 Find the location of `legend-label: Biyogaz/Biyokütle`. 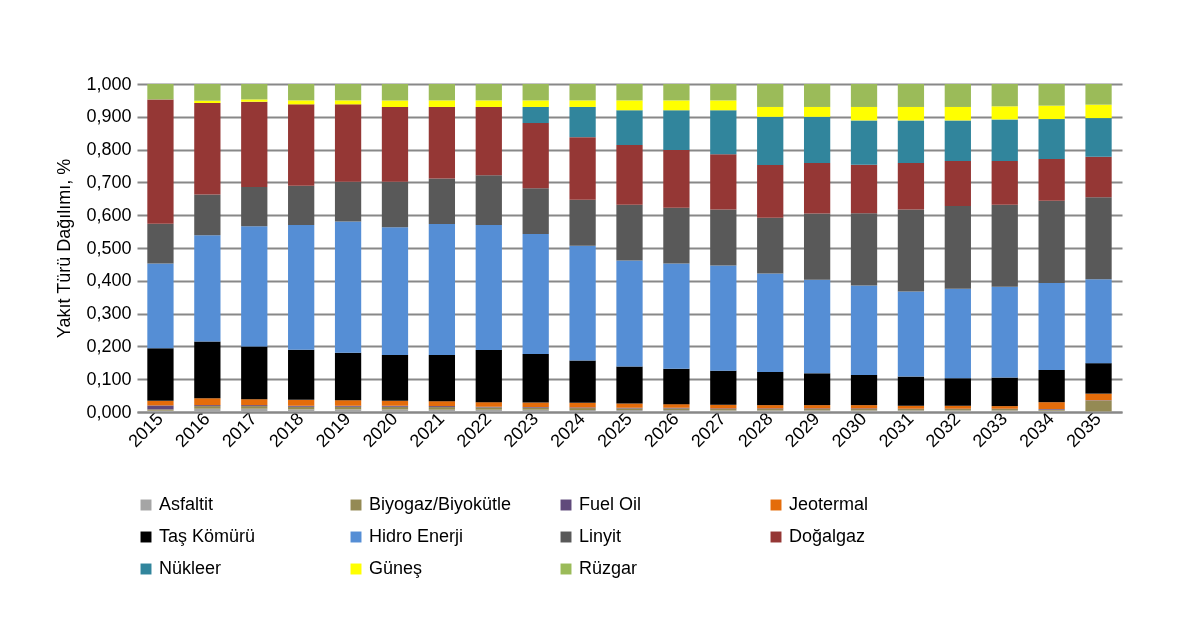

legend-label: Biyogaz/Biyokütle is located at coordinates (440, 504).